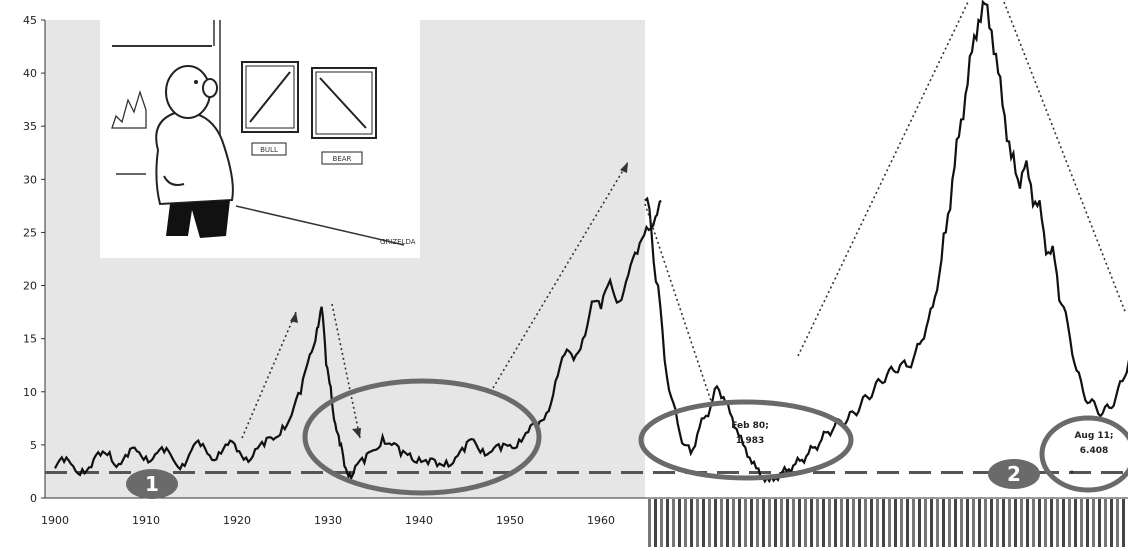 This screenshot has height=552, width=1128. What do you see at coordinates (328, 520) in the screenshot?
I see `x-tick-label-3: 1930` at bounding box center [328, 520].